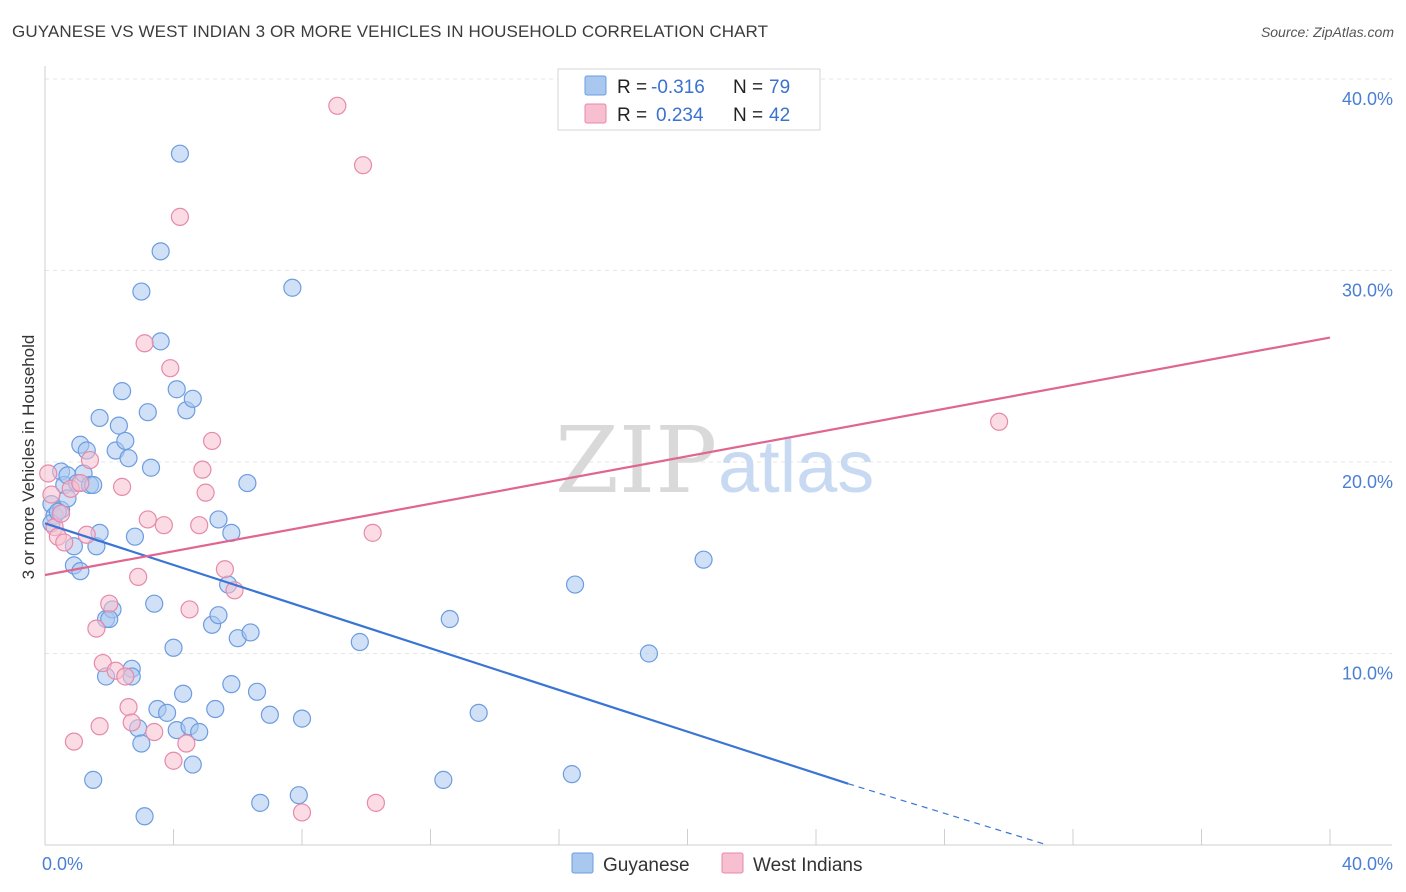  What do you see at coordinates (714, 460) in the screenshot?
I see `watermark: ZIP atlas` at bounding box center [714, 460].